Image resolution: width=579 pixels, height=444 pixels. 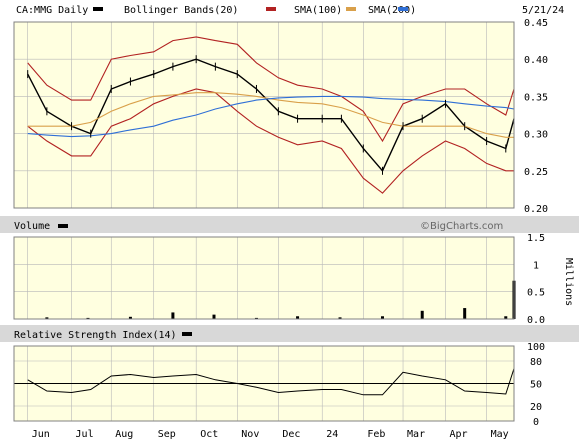 What do you see at coordinates (376, 434) in the screenshot?
I see `month-label: Feb` at bounding box center [376, 434].